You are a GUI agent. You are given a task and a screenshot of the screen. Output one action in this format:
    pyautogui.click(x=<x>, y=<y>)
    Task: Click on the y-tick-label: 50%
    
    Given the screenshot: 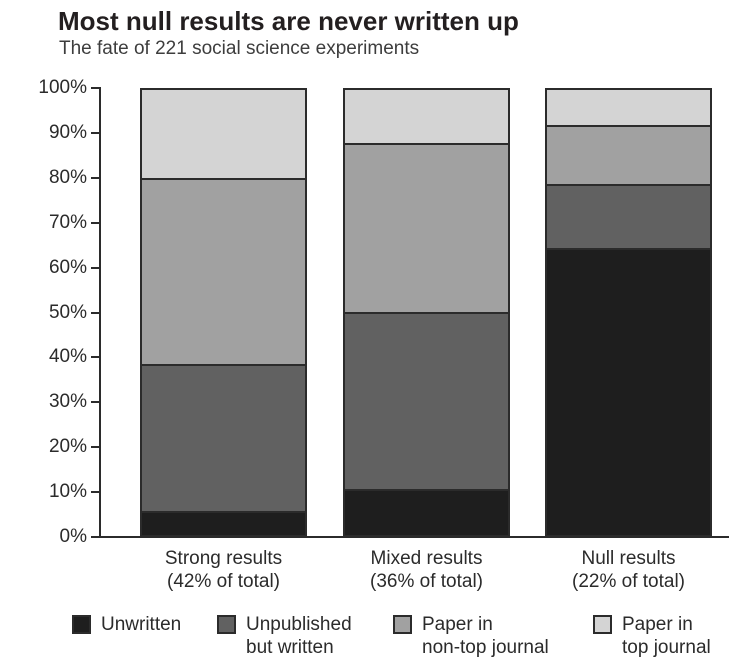 What is the action you would take?
    pyautogui.click(x=67, y=312)
    